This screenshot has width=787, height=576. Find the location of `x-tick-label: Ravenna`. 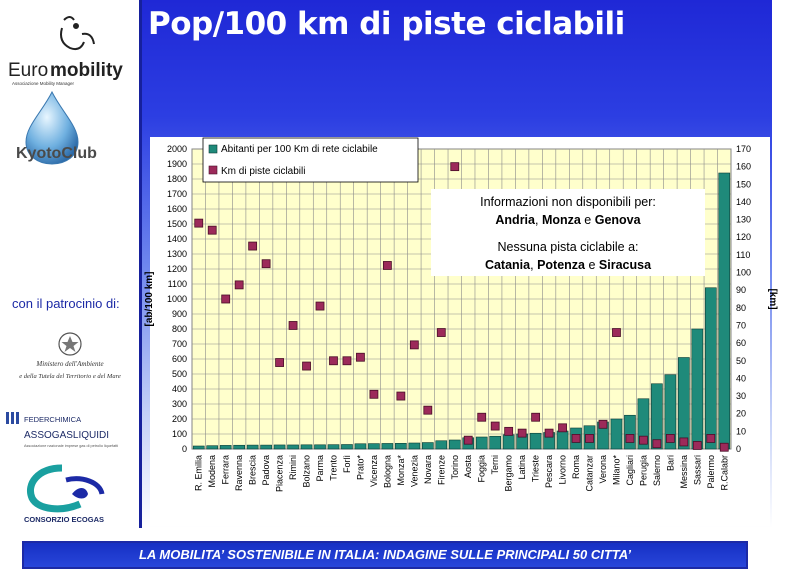

x-tick-label: Ravenna is located at coordinates (239, 473).